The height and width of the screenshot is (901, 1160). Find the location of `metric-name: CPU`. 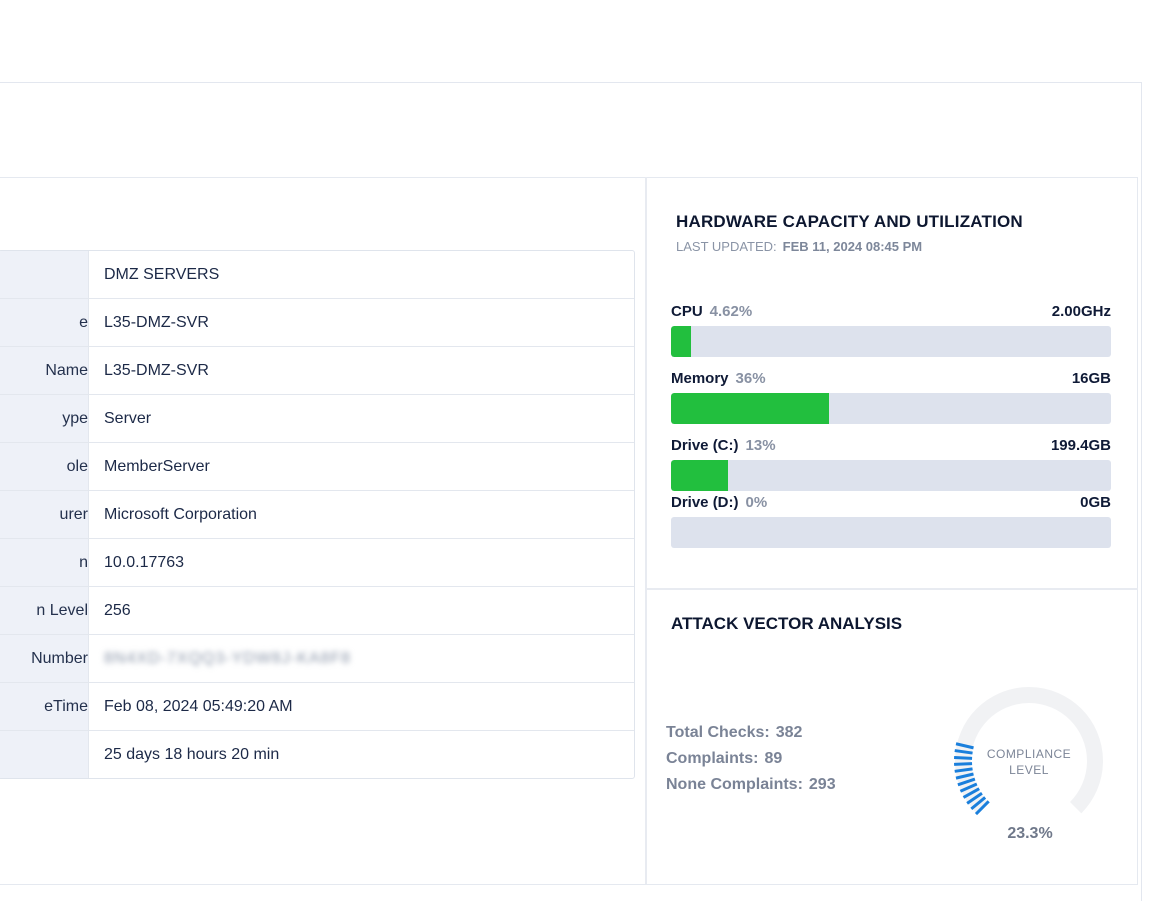

metric-name: CPU is located at coordinates (687, 311).